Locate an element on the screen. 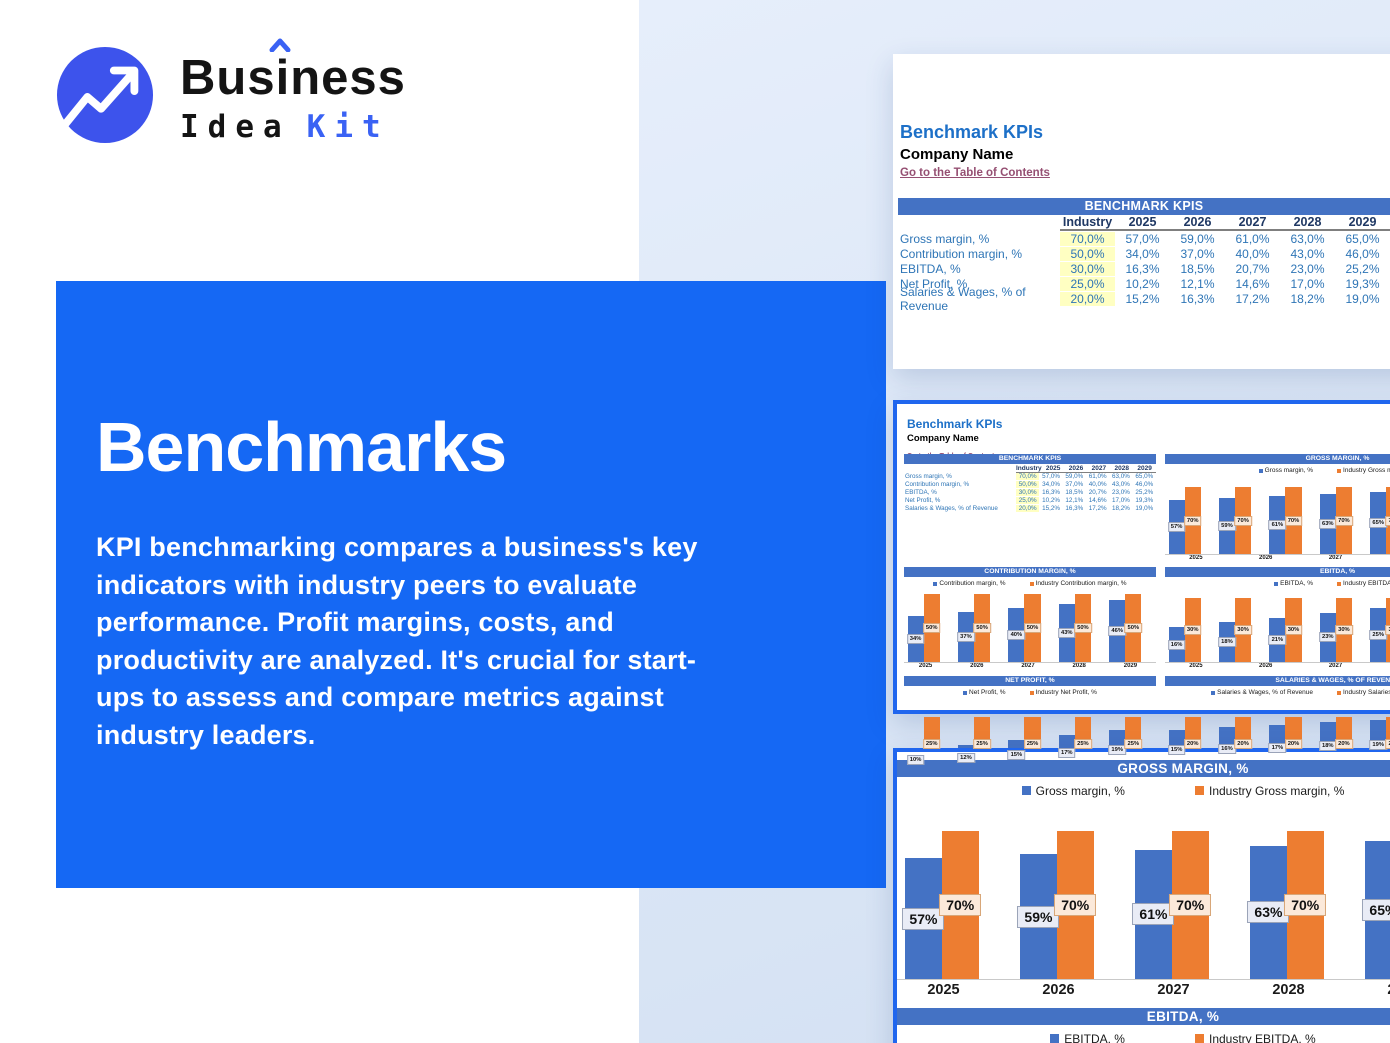 This screenshot has height=1043, width=1390. axis-category-label: 2029 is located at coordinates (1130, 666).